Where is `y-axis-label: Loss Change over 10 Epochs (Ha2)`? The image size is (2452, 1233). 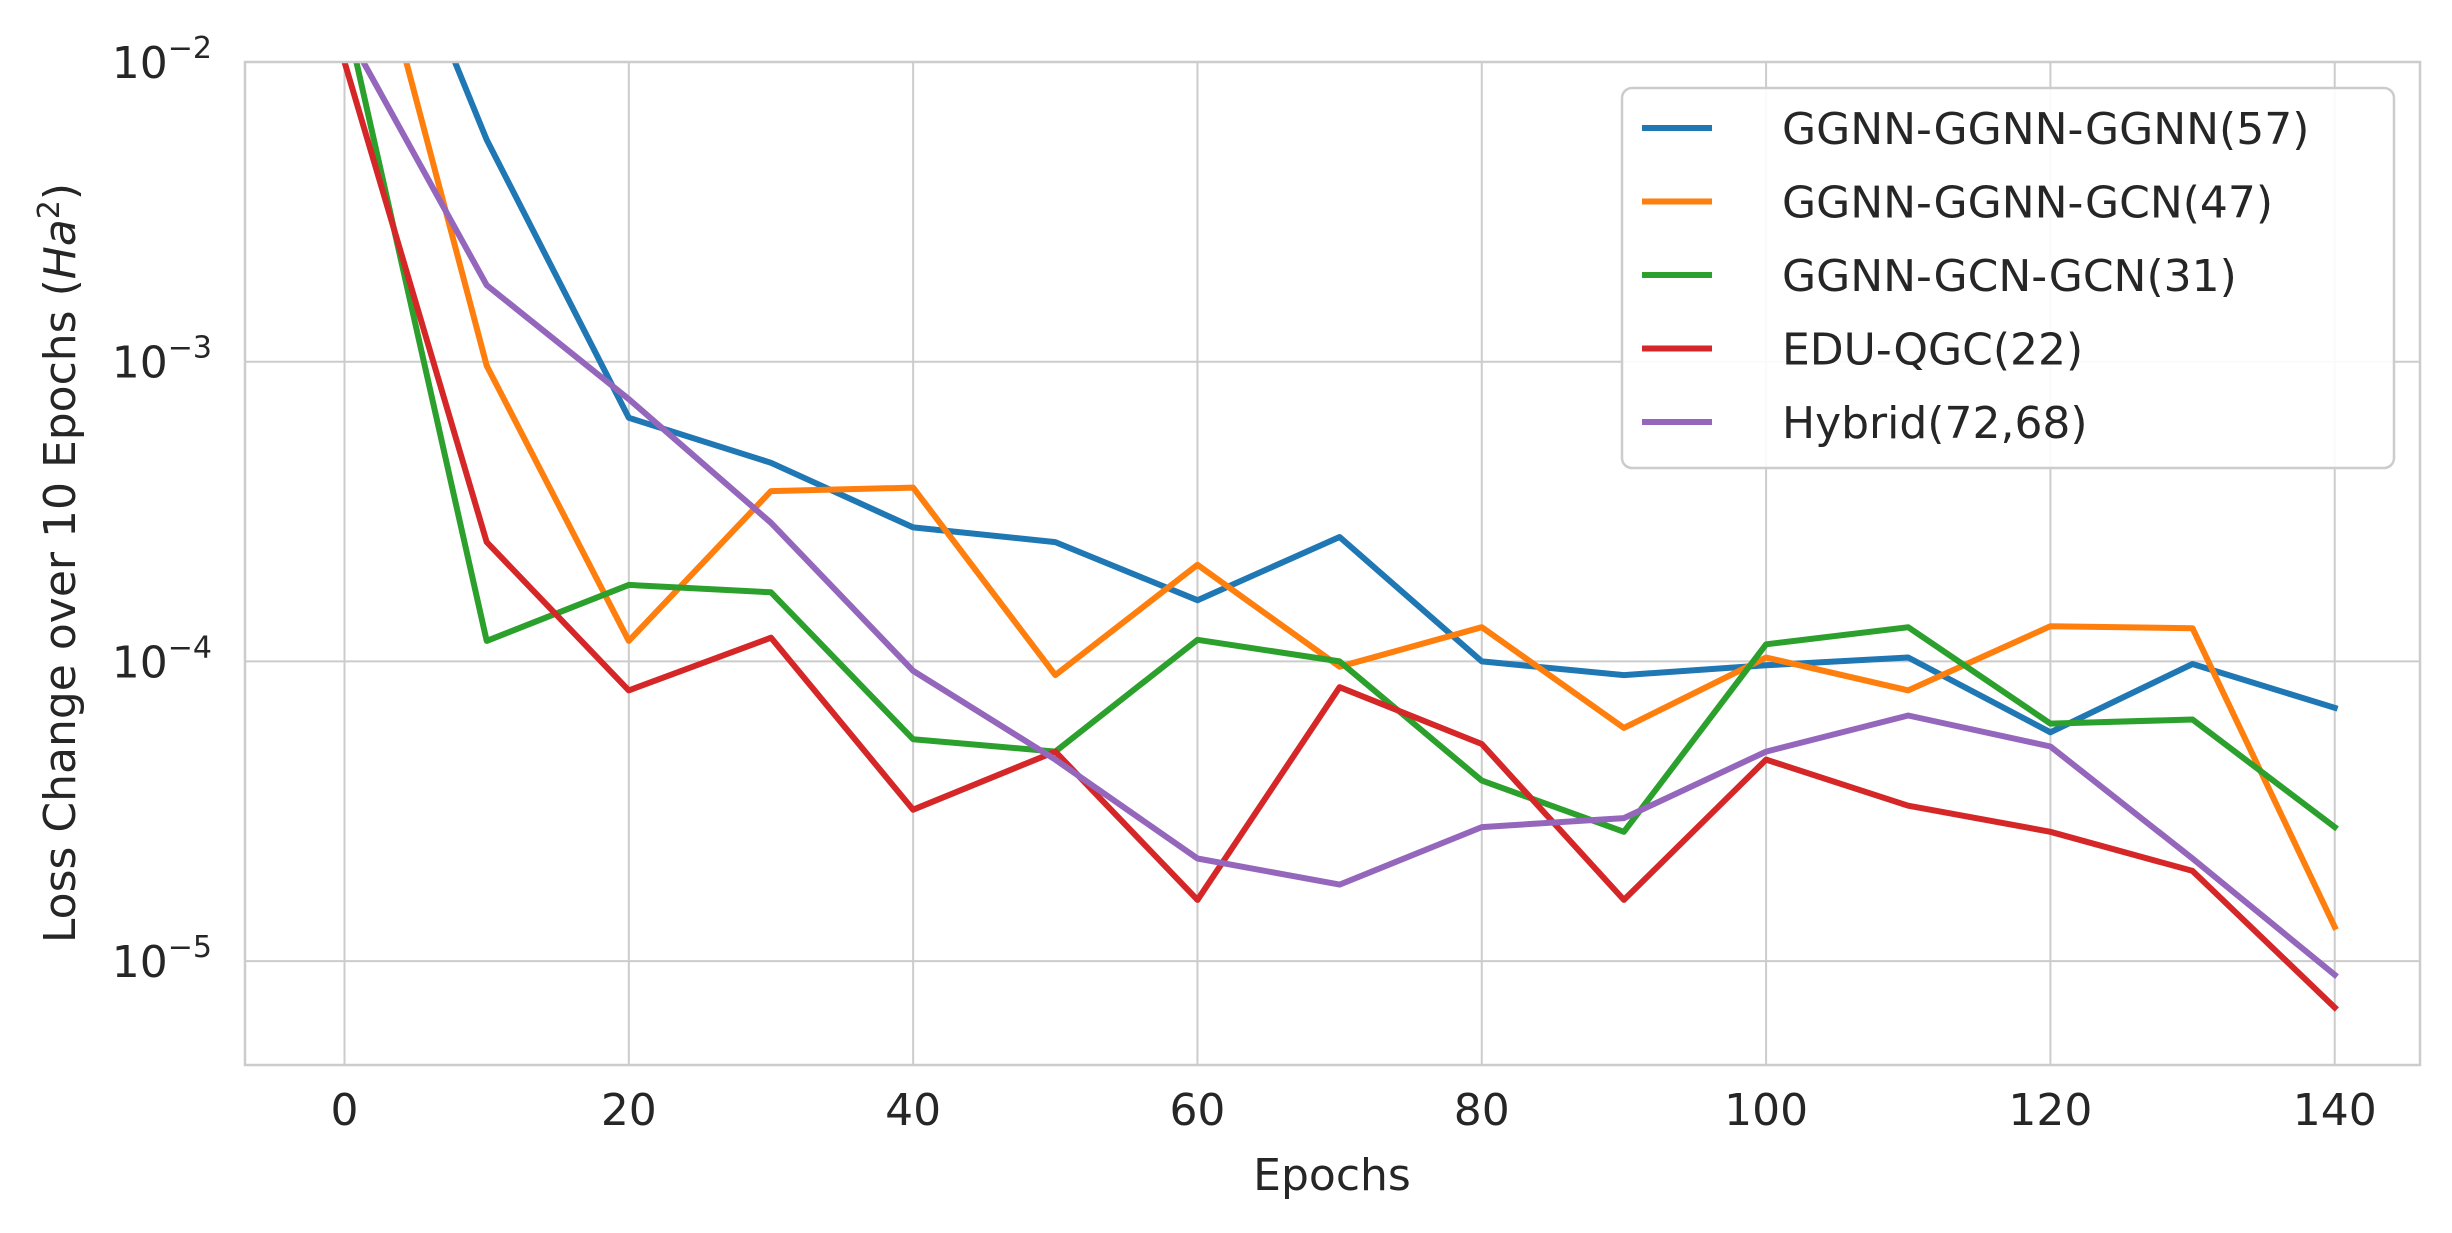 y-axis-label: Loss Change over 10 Epochs (Ha2) is located at coordinates (59, 563).